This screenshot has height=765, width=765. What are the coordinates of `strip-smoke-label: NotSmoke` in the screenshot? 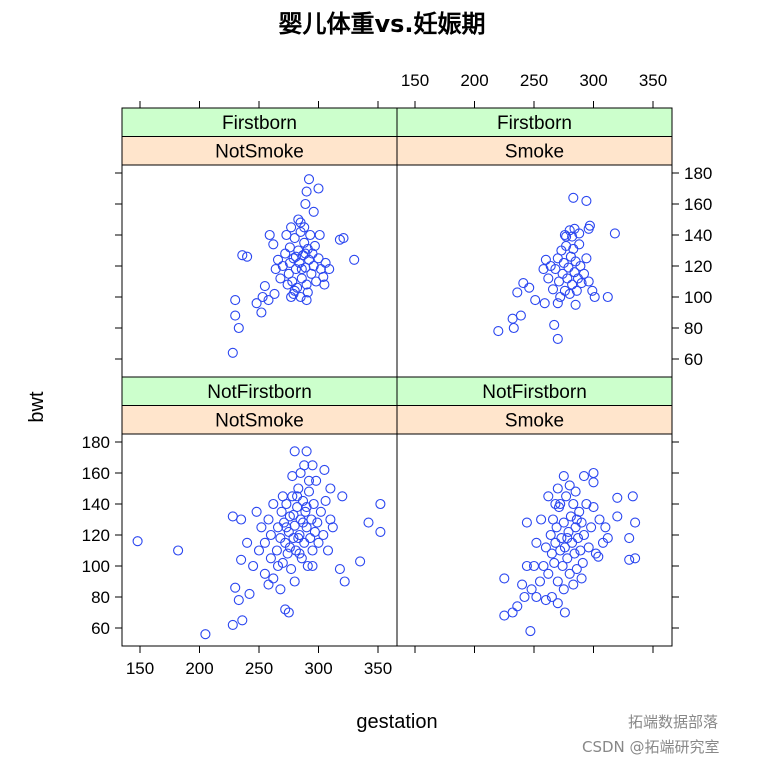 It's located at (259, 152).